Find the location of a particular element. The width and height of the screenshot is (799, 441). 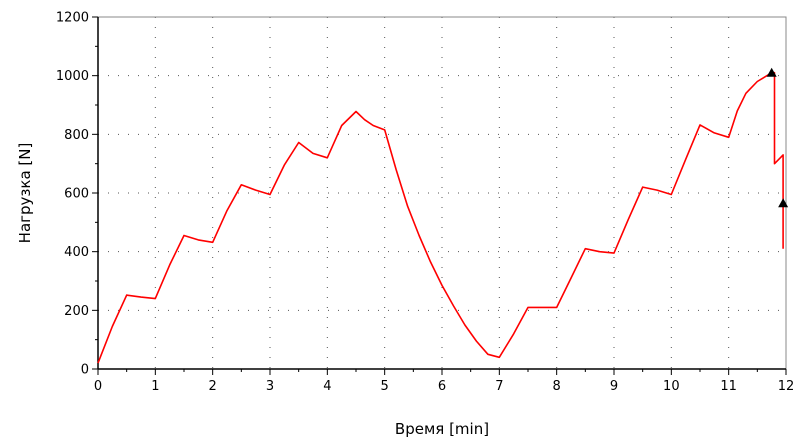

y-tick-label: 600 is located at coordinates (76, 194).